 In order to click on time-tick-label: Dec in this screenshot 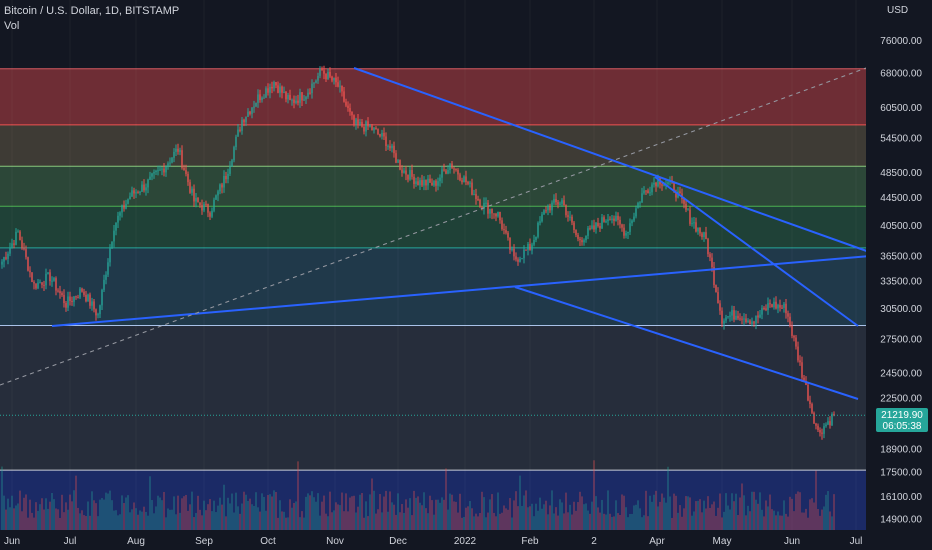, I will do `click(398, 541)`.